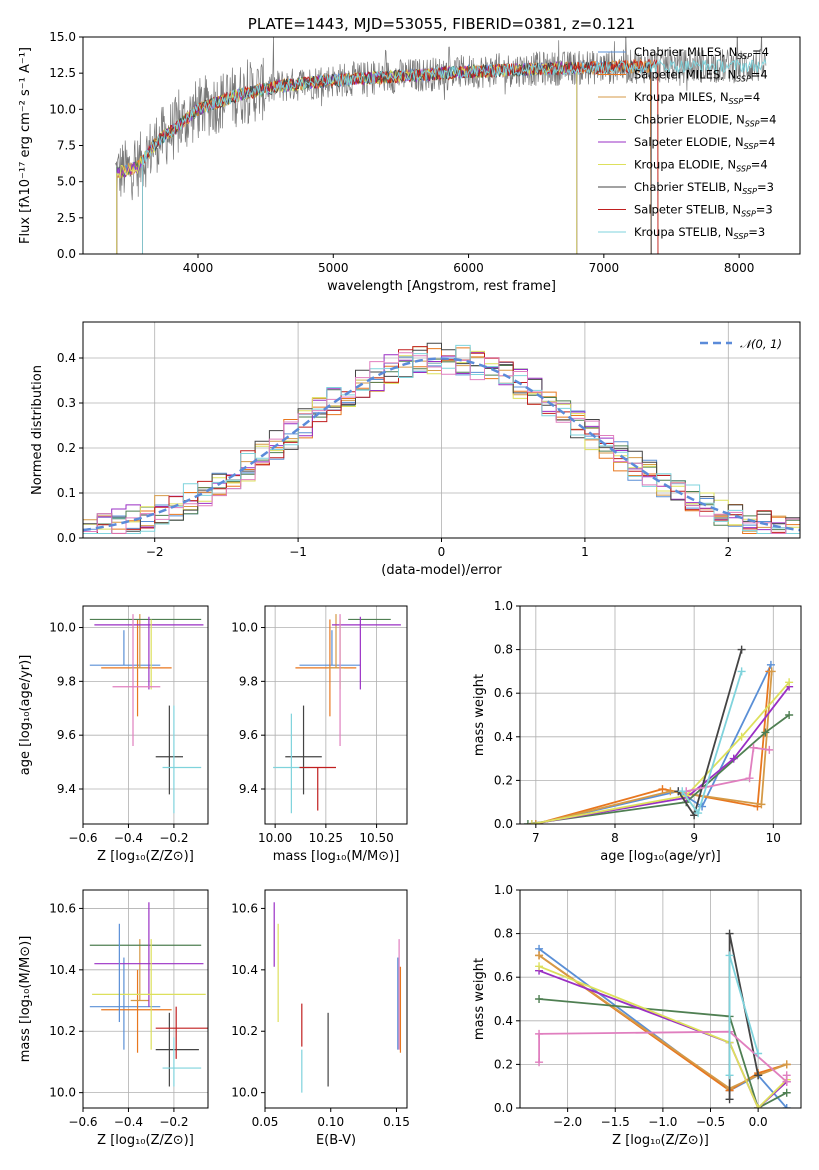 The width and height of the screenshot is (819, 1170). Describe the element at coordinates (660, 856) in the screenshot. I see `x-axis-label: age [log₁₀(age/yr)]` at that location.